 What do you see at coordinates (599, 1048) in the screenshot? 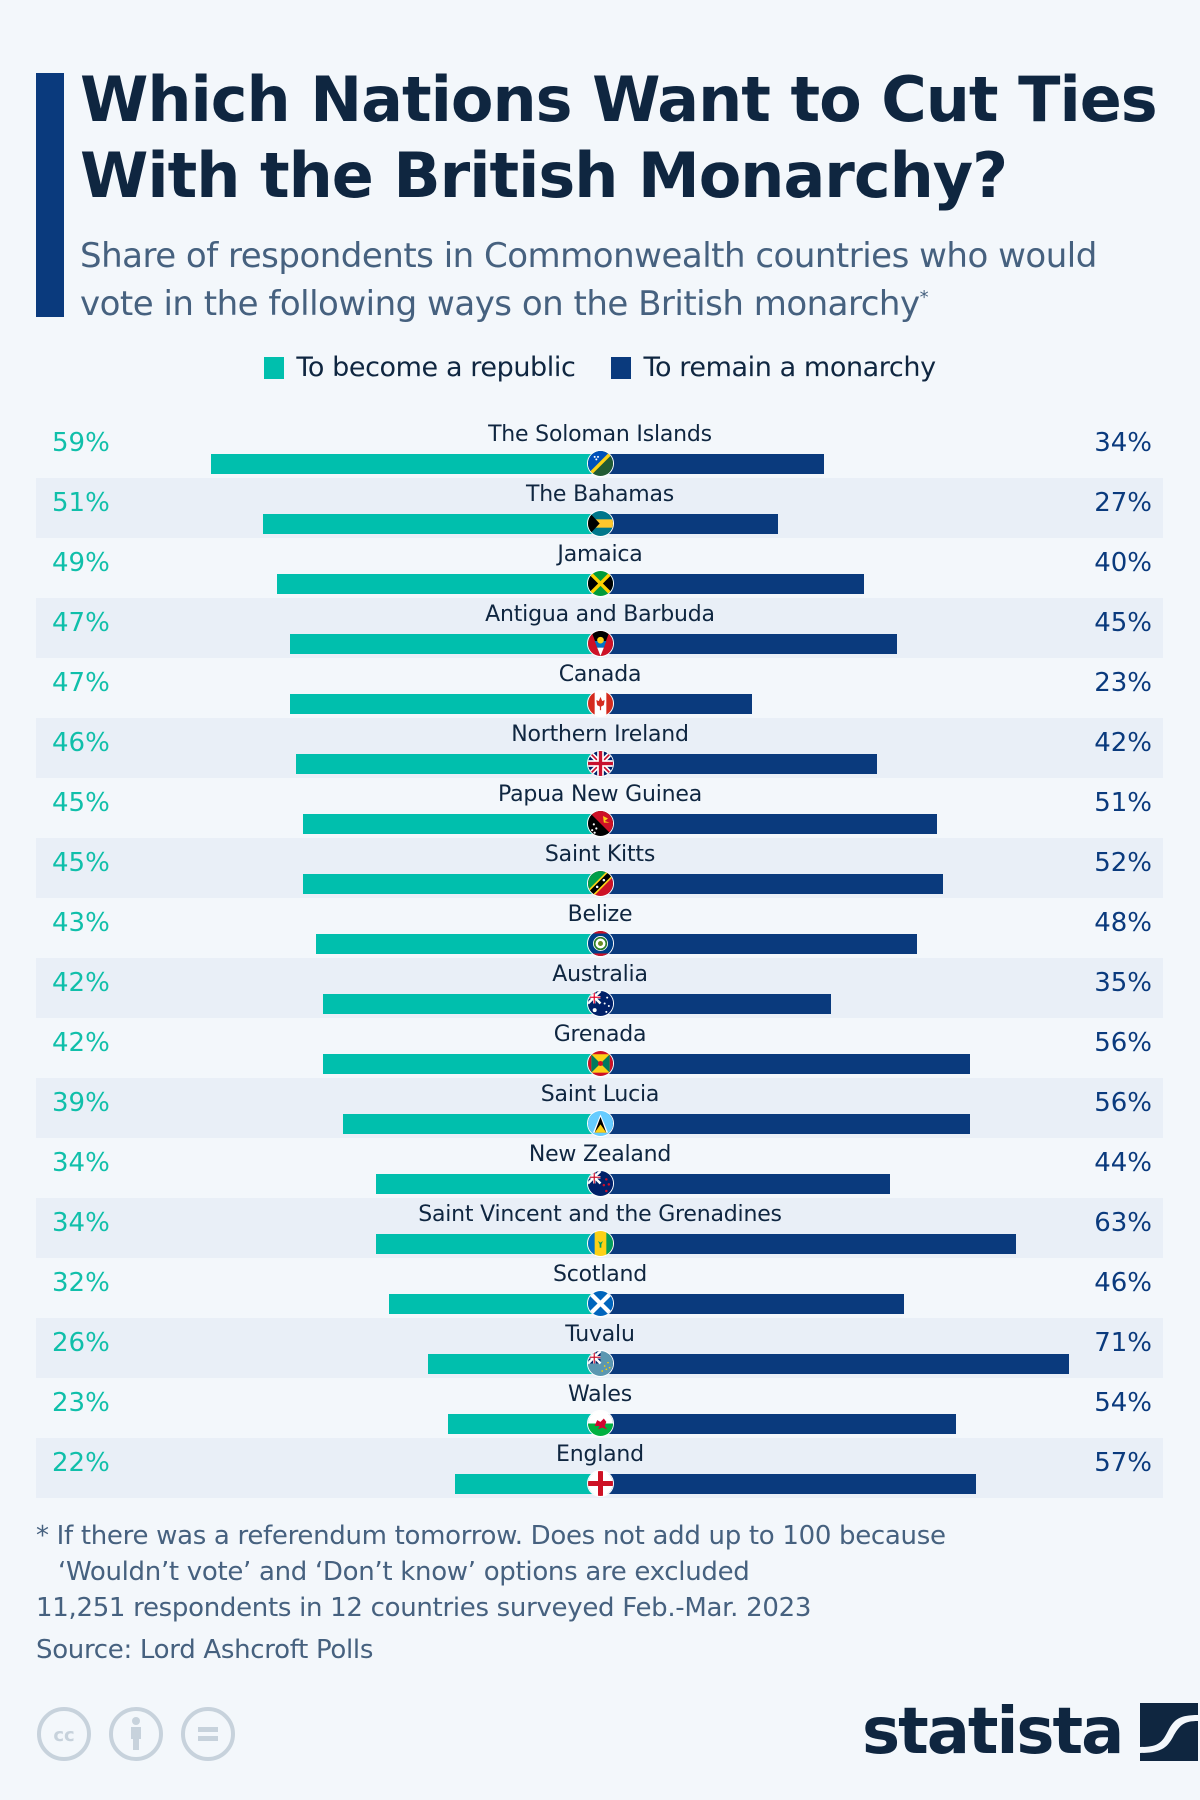
I see `chart-row: 42% Grenada 56%` at bounding box center [599, 1048].